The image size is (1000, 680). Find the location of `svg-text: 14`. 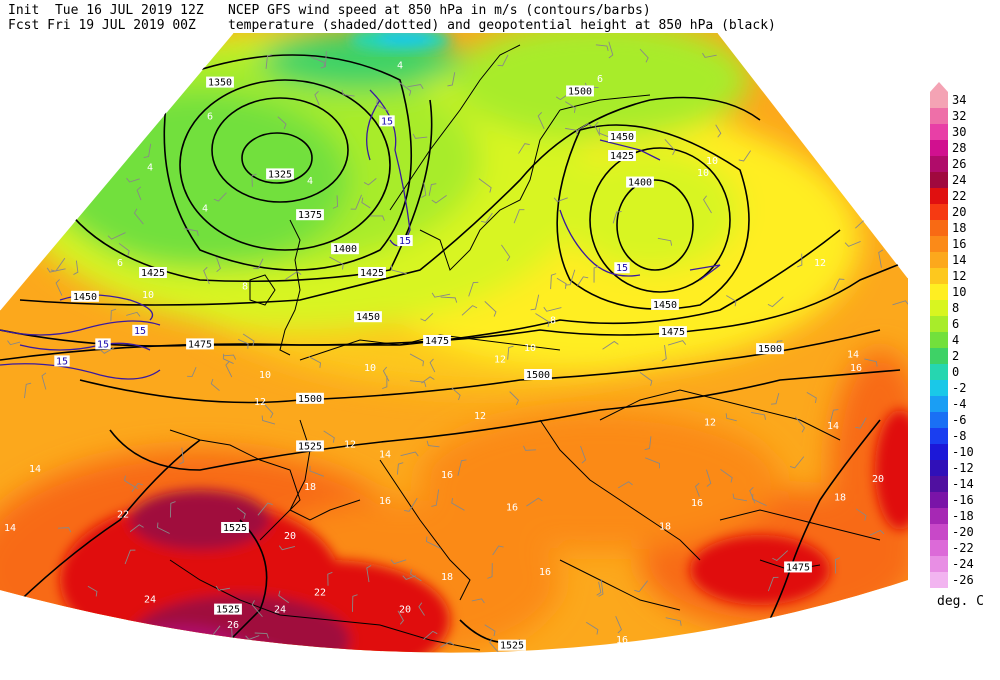

svg-text: 14 is located at coordinates (833, 426).